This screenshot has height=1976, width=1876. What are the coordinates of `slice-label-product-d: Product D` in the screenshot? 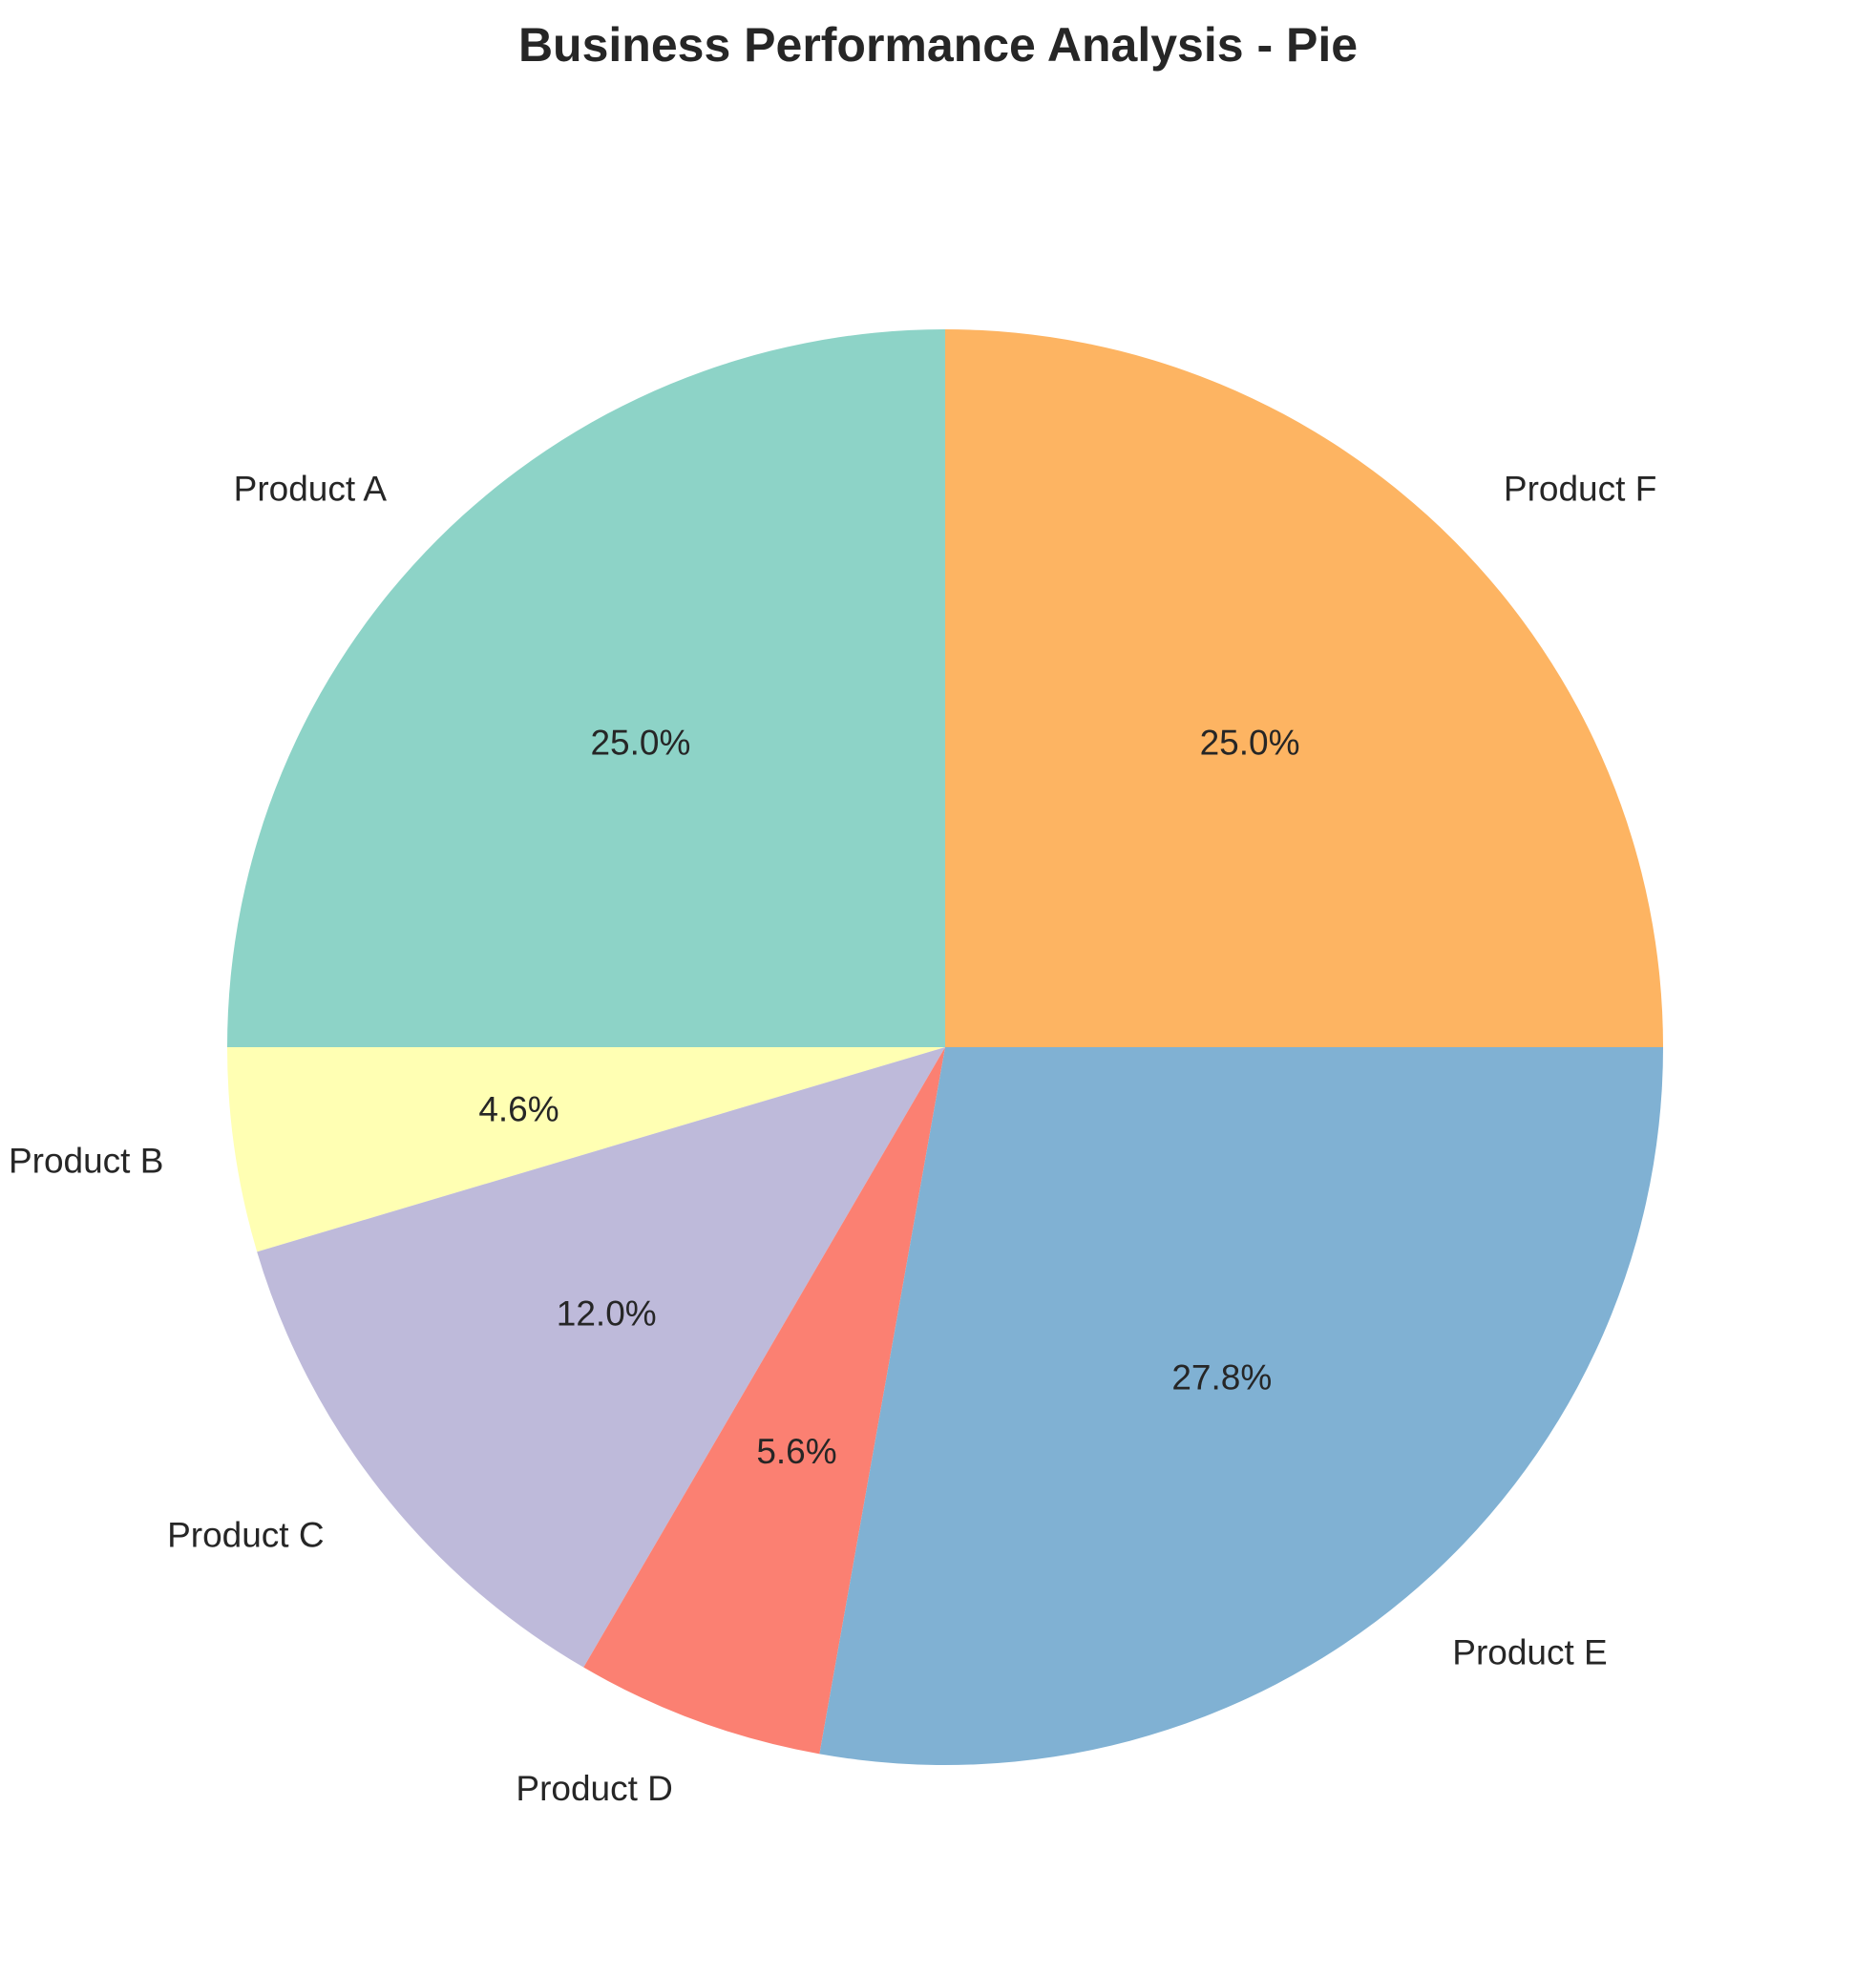 It's located at (594, 1788).